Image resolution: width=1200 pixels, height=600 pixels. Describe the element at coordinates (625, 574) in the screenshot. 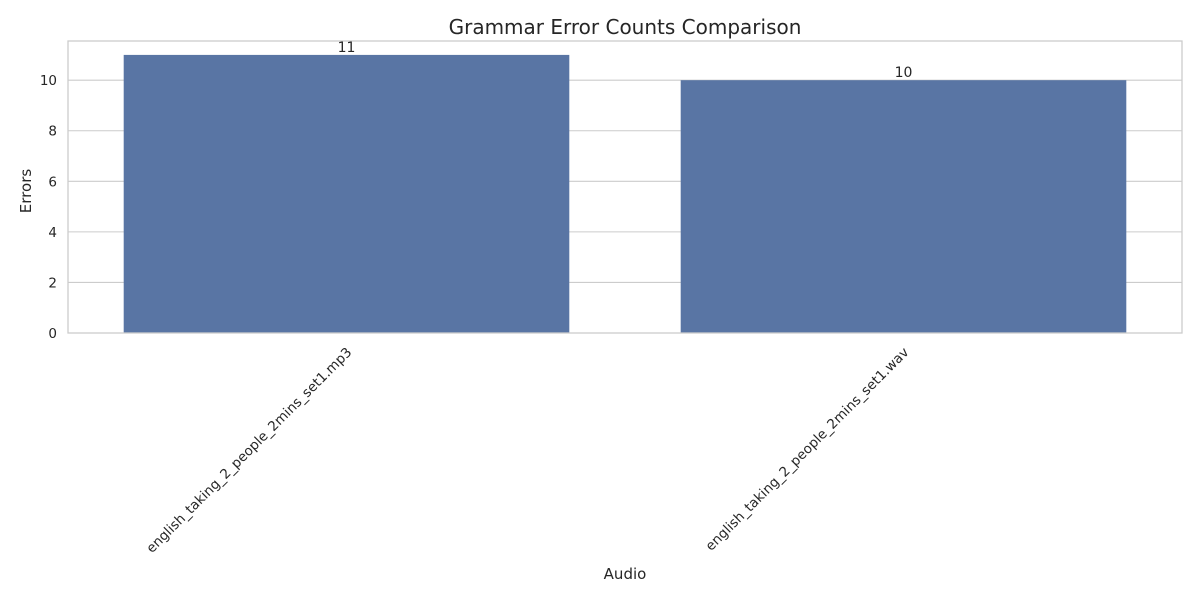

I see `x-axis-label: Audio` at that location.